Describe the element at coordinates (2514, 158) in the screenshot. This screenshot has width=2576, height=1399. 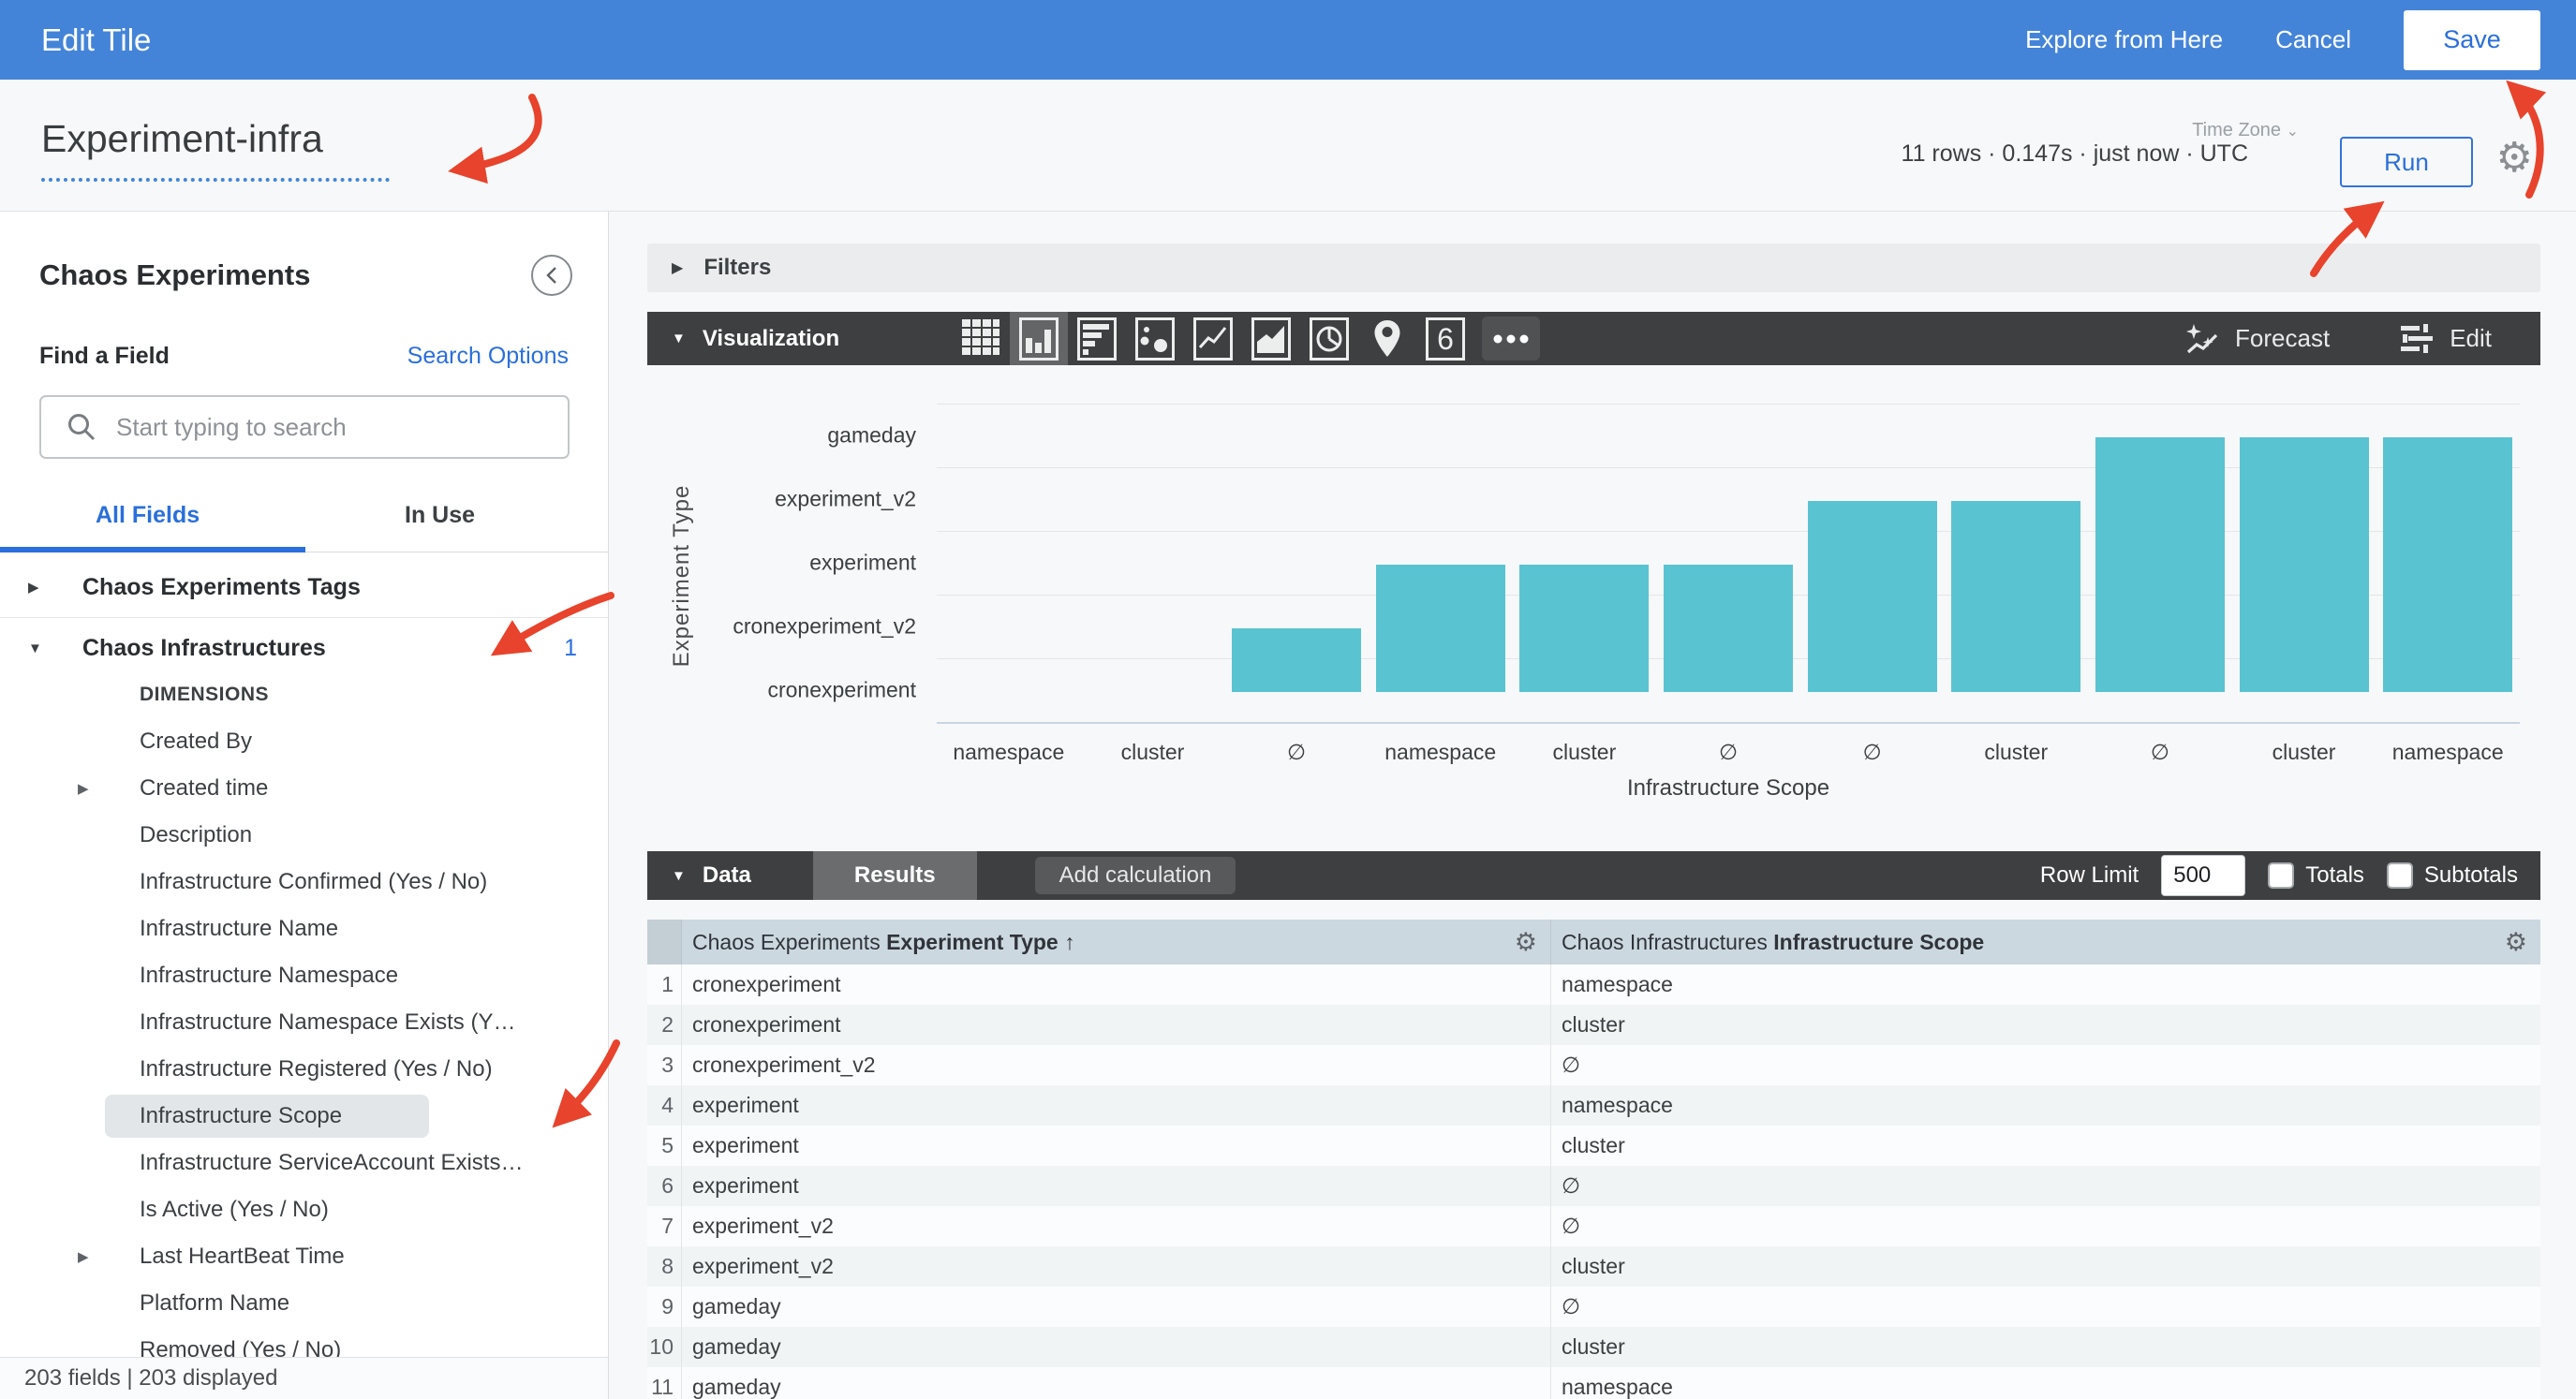
I see `query-gear-icon: ⚙` at that location.